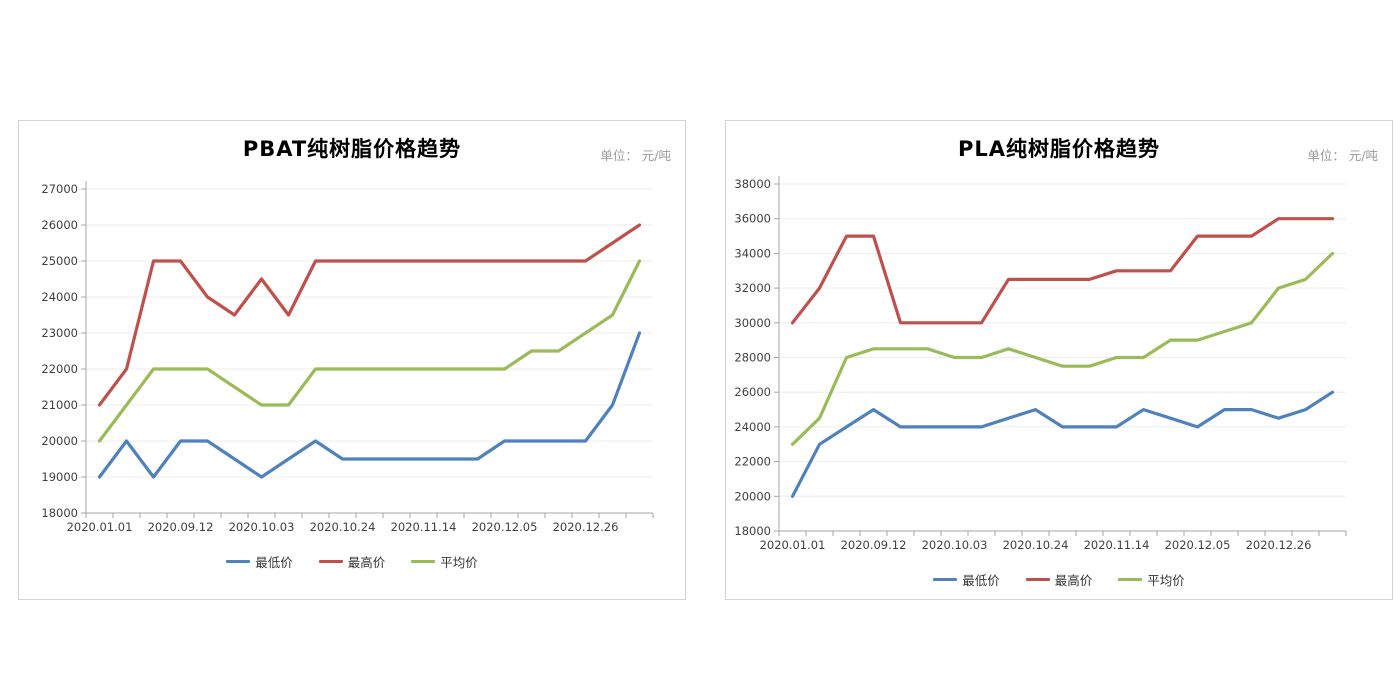 The image size is (1400, 700). I want to click on svg-text: 34000, so click(752, 253).